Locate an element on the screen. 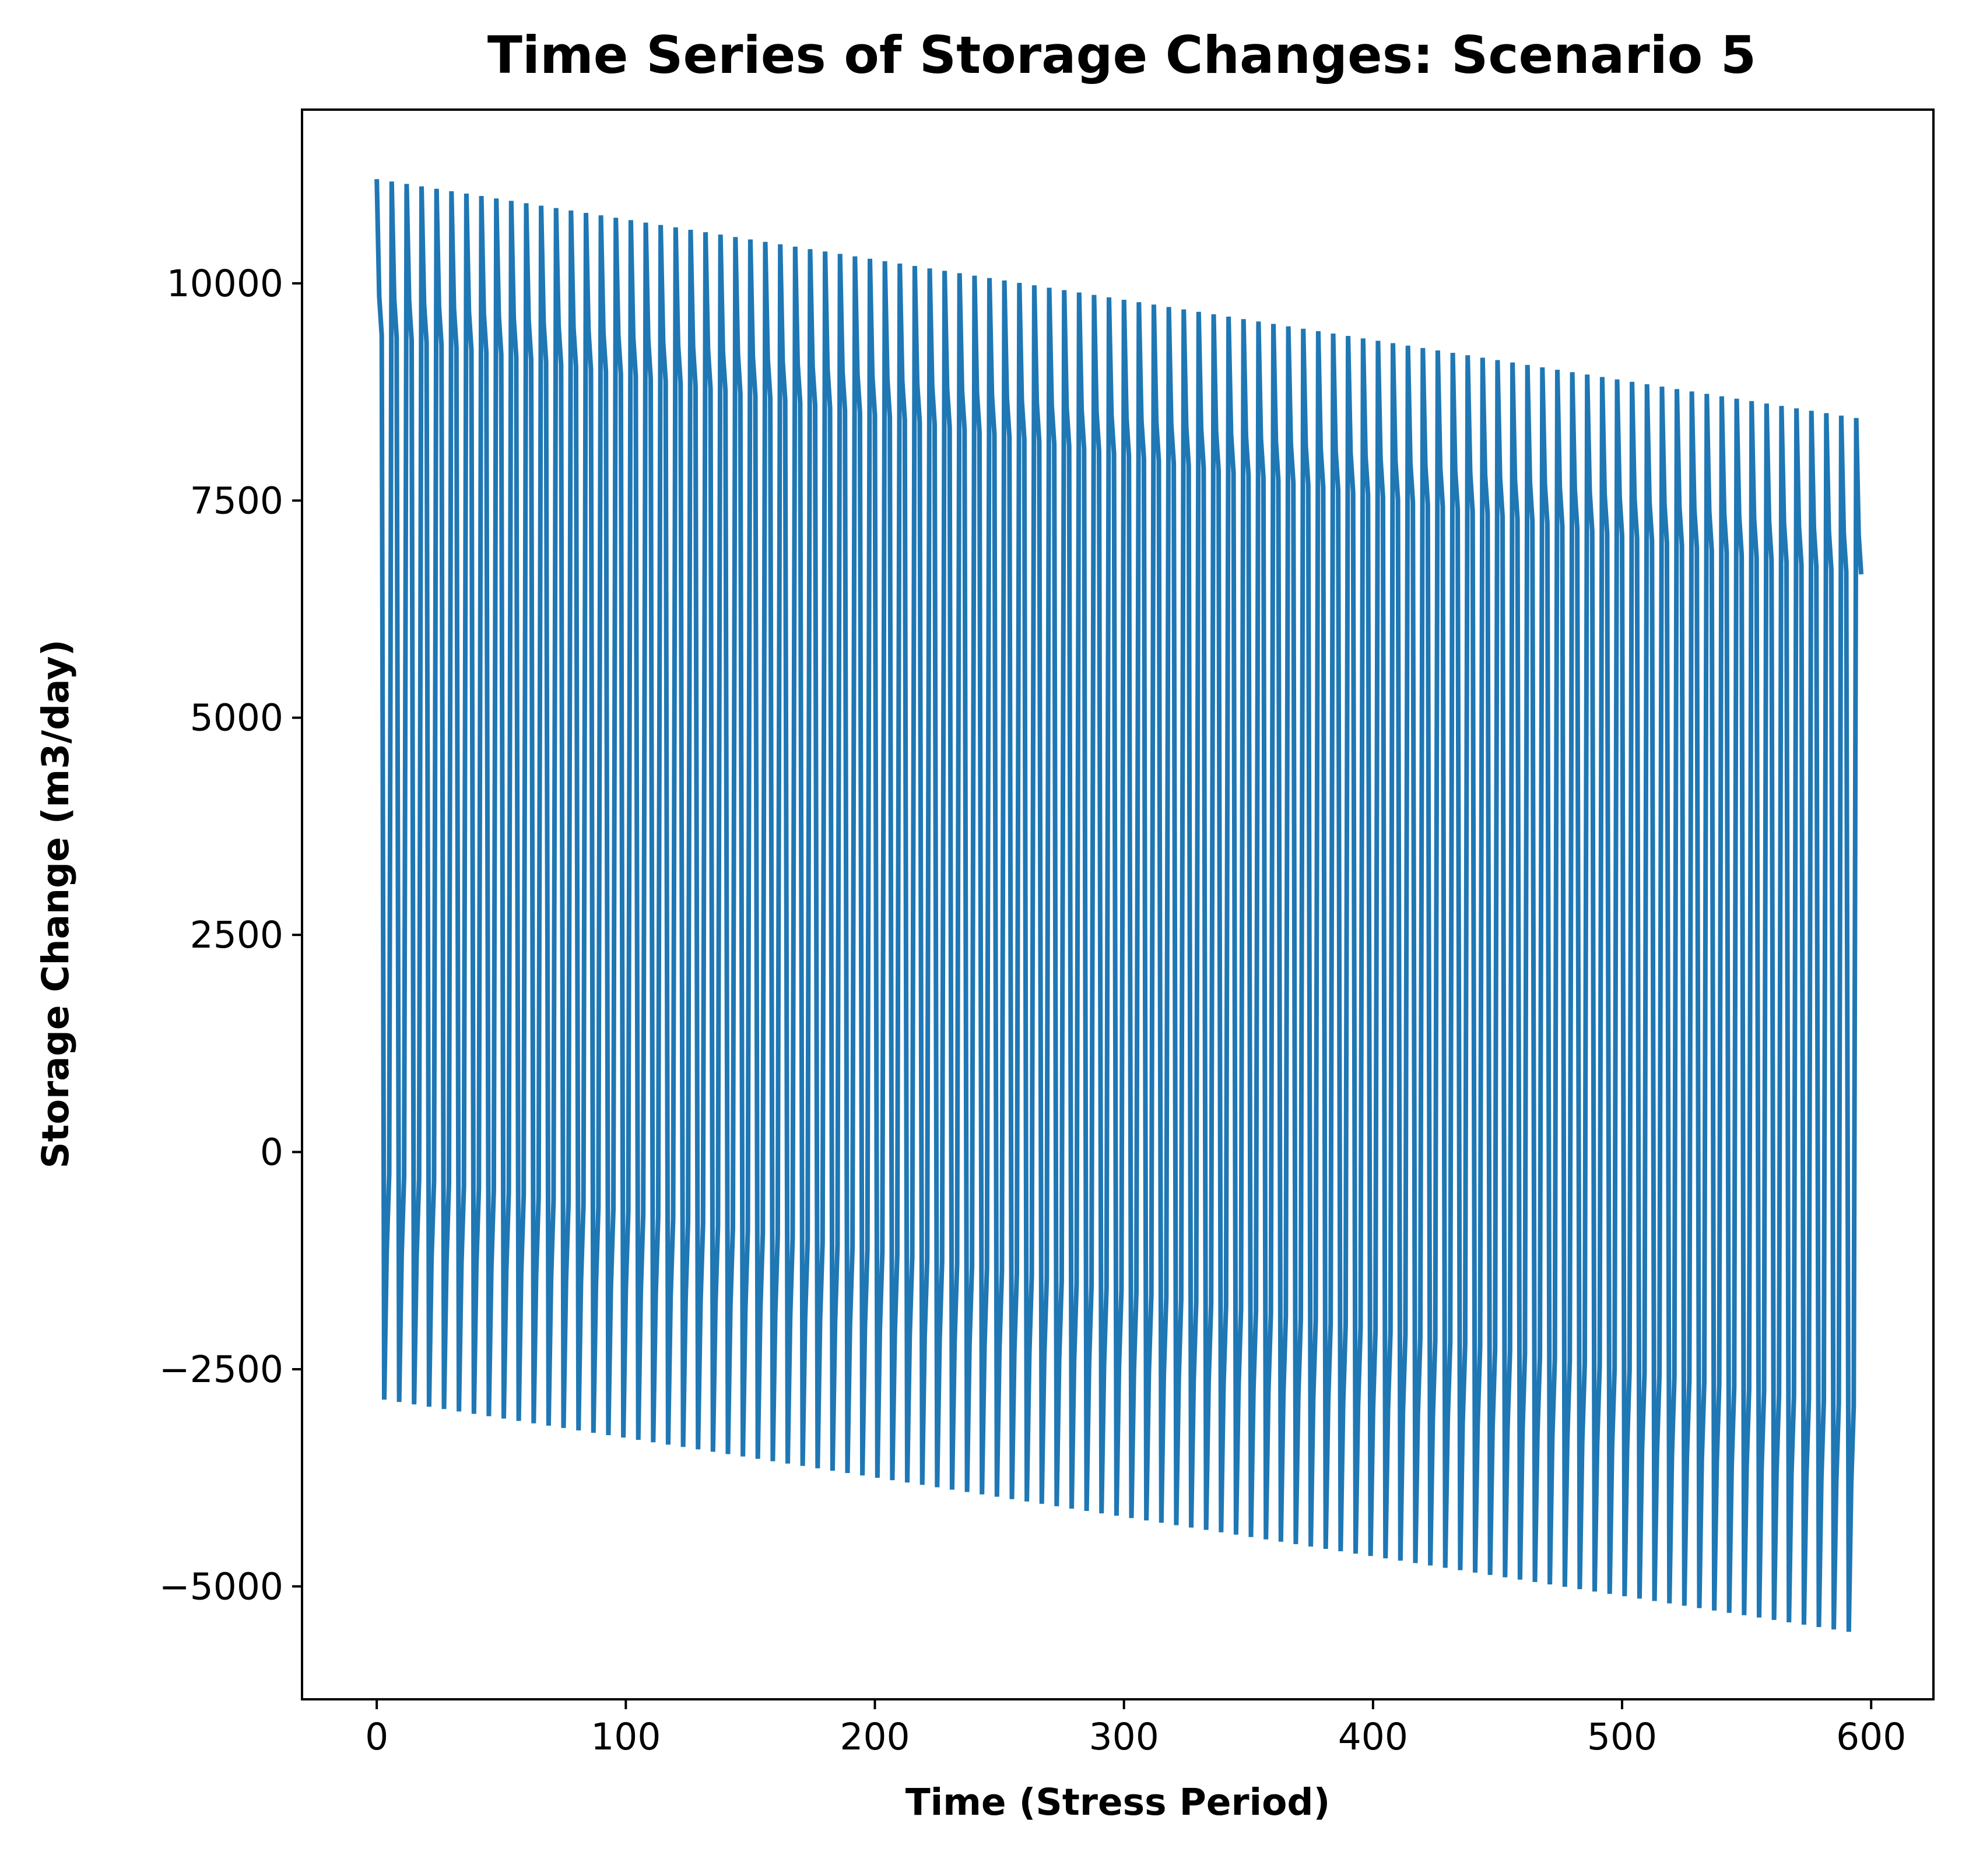 The width and height of the screenshot is (1962, 1876). x-tick-label: 0 is located at coordinates (377, 1737).